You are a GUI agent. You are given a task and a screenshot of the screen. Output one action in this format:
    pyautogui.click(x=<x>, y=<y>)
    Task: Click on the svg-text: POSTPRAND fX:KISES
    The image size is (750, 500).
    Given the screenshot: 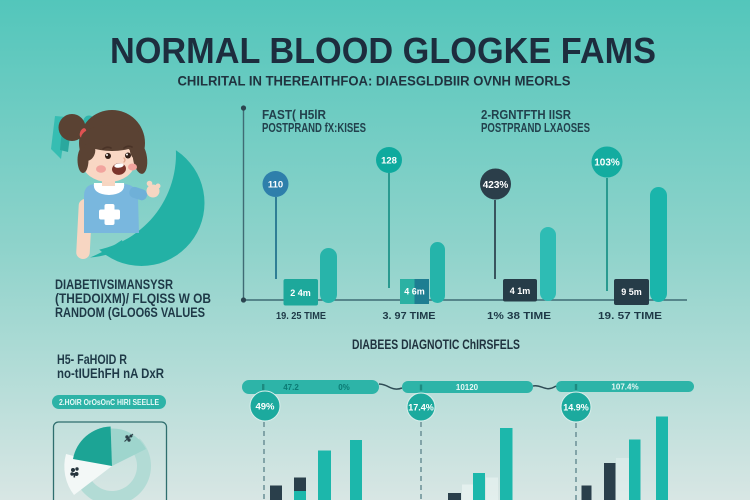 What is the action you would take?
    pyautogui.click(x=314, y=128)
    